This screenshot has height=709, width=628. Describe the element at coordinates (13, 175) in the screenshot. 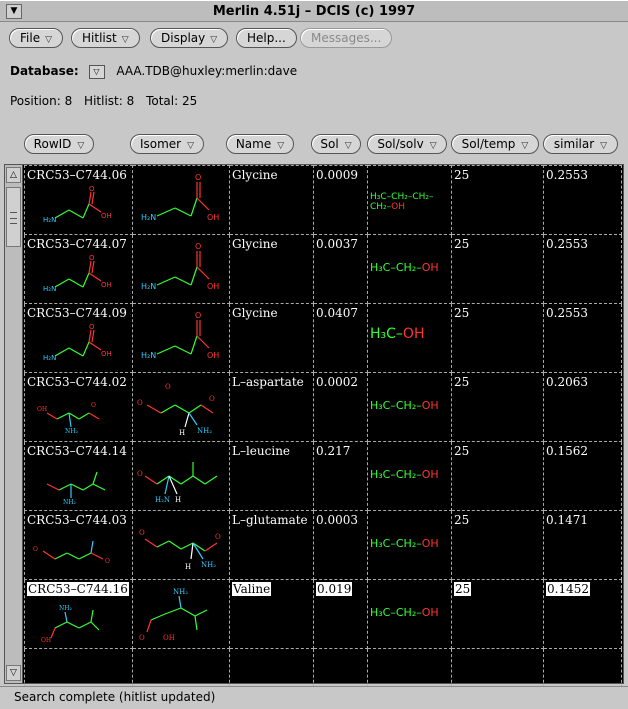

I see `scroll-up-button: △` at that location.